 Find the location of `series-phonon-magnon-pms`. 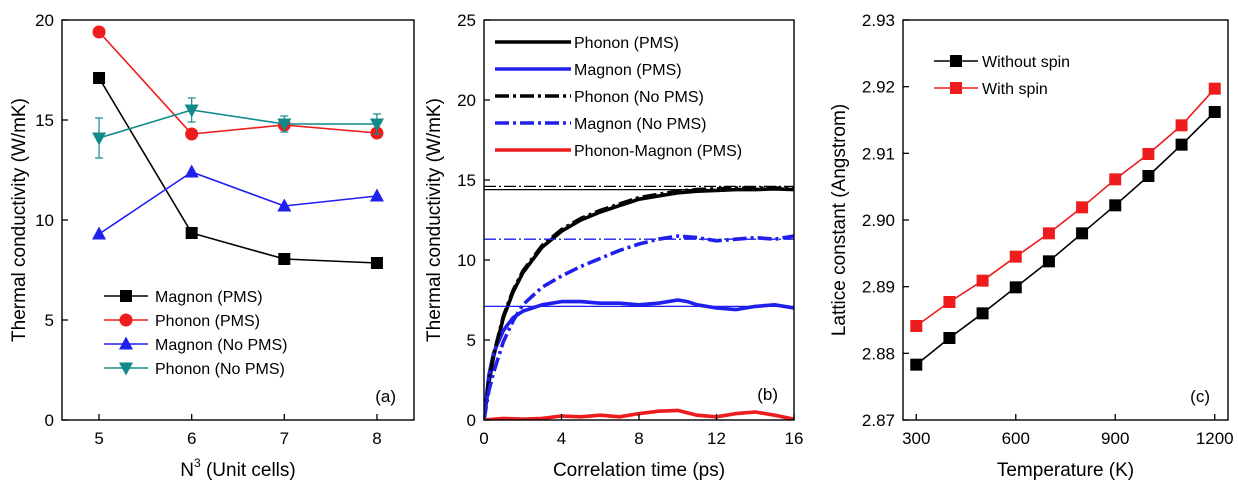

series-phonon-magnon-pms is located at coordinates (639, 414).